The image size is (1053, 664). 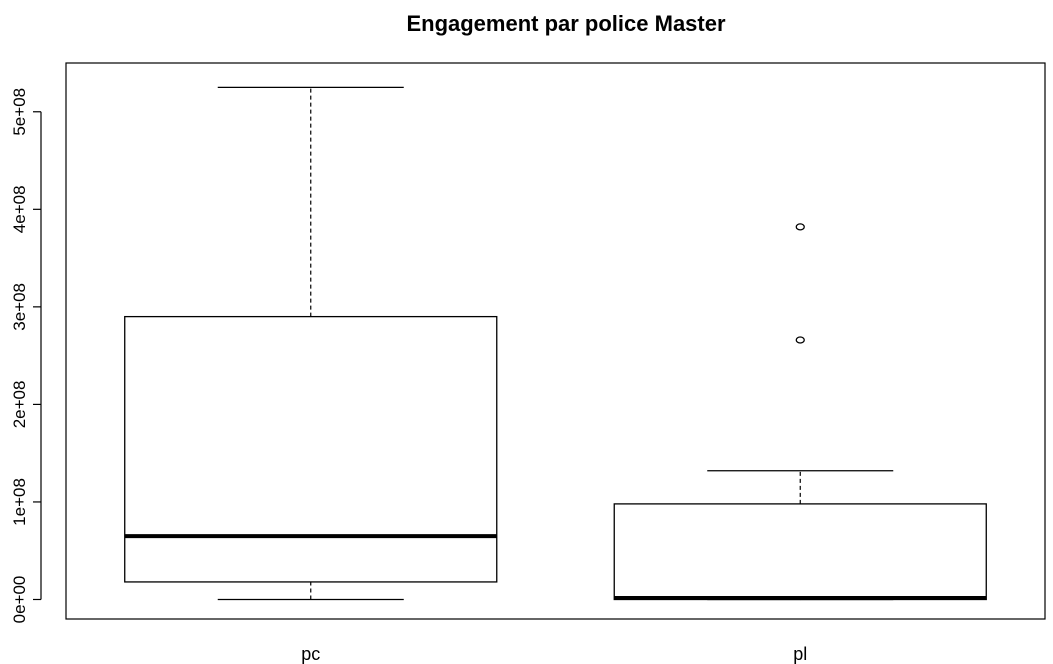 What do you see at coordinates (19, 307) in the screenshot?
I see `y-tick-label: 3e+08` at bounding box center [19, 307].